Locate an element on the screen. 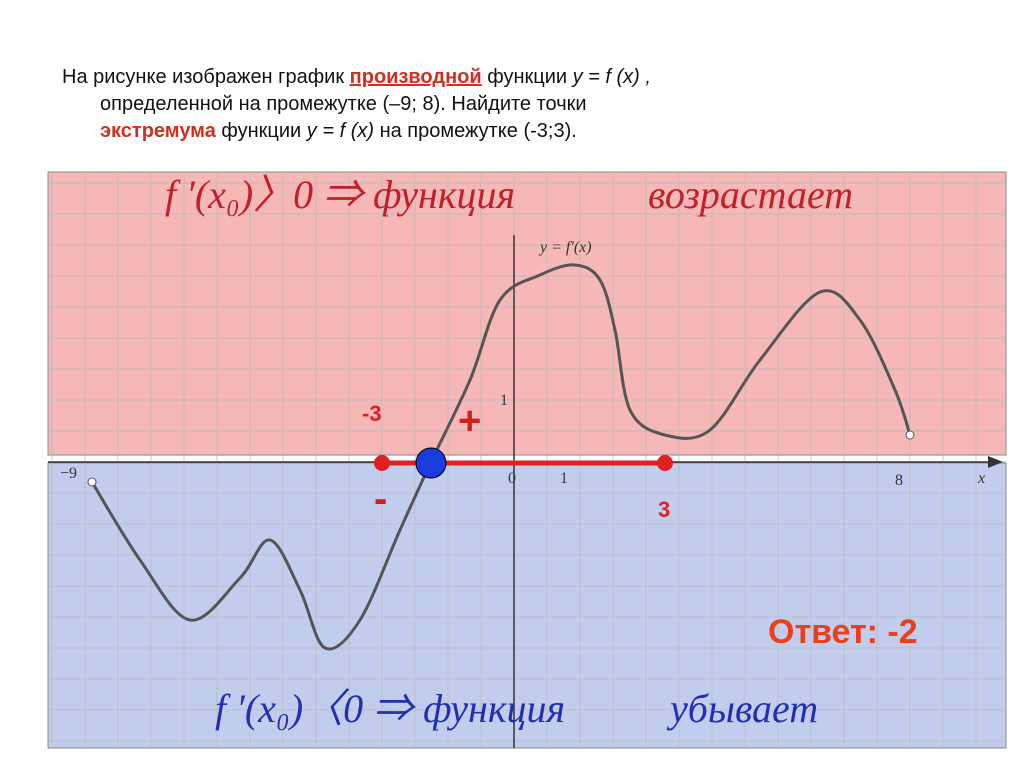  task-segment: экстремума is located at coordinates (158, 131).